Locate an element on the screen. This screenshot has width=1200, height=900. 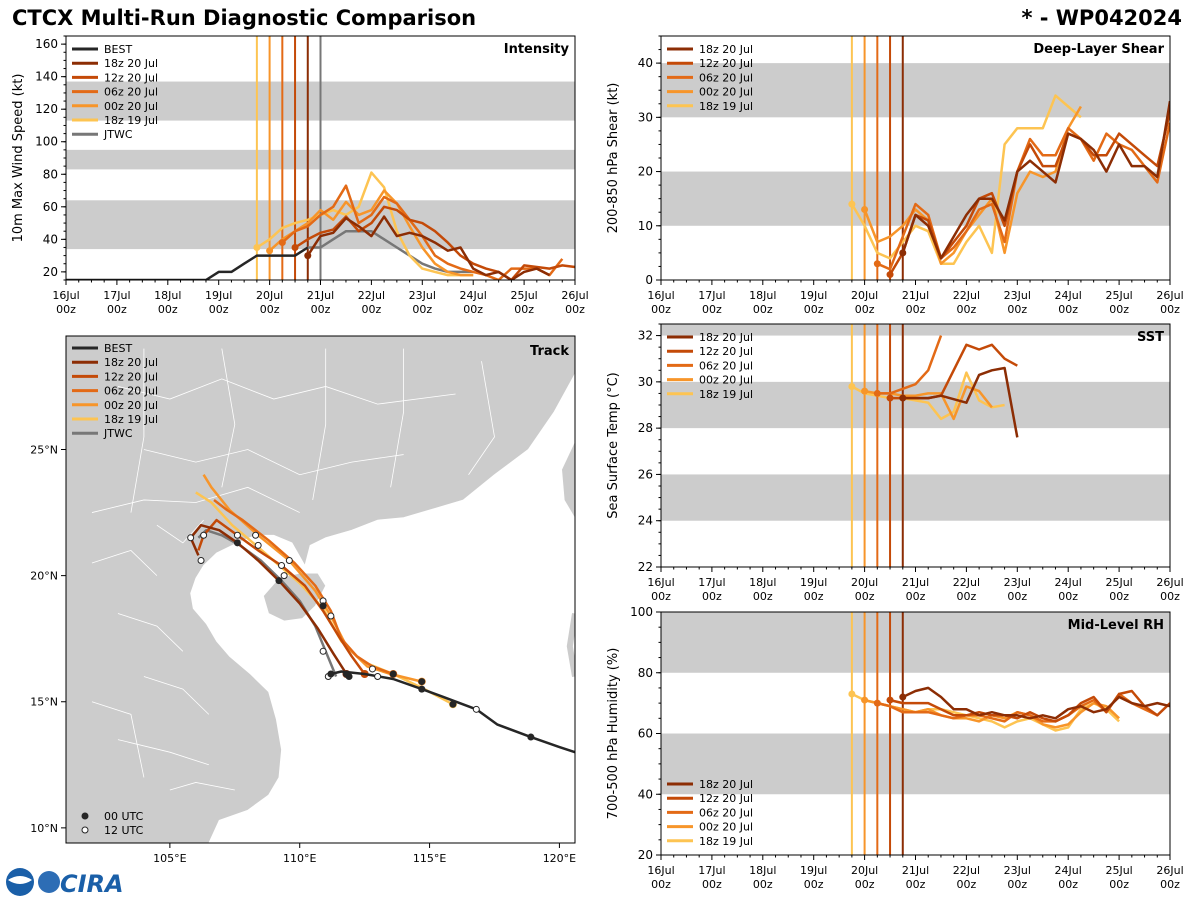
x-tick-label: 26Jul is located at coordinates (1169, 582).